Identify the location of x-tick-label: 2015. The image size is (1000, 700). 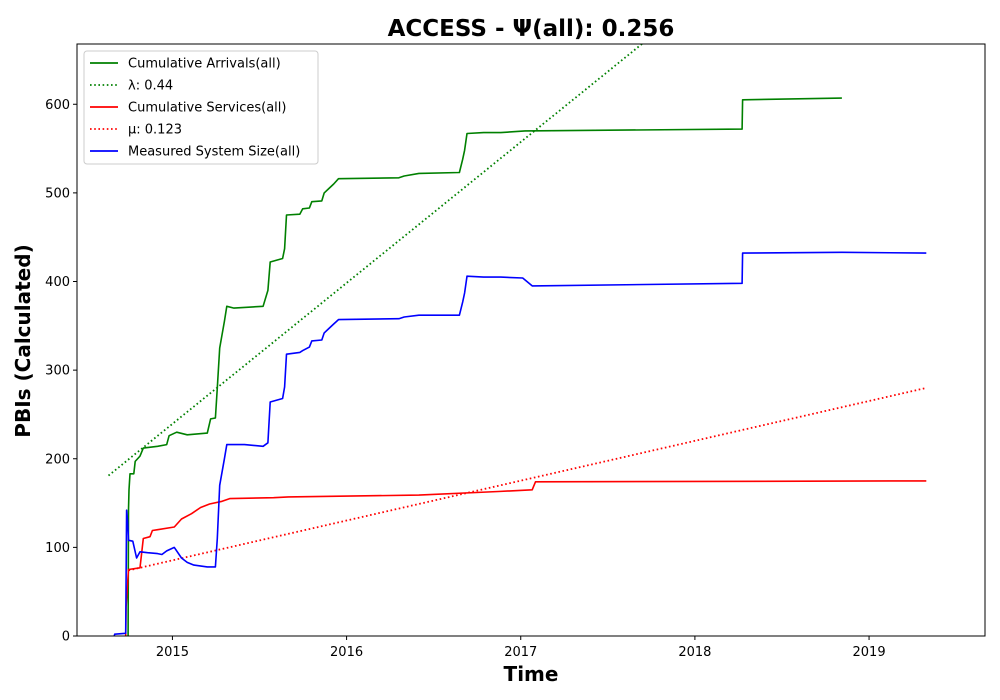
(172, 652).